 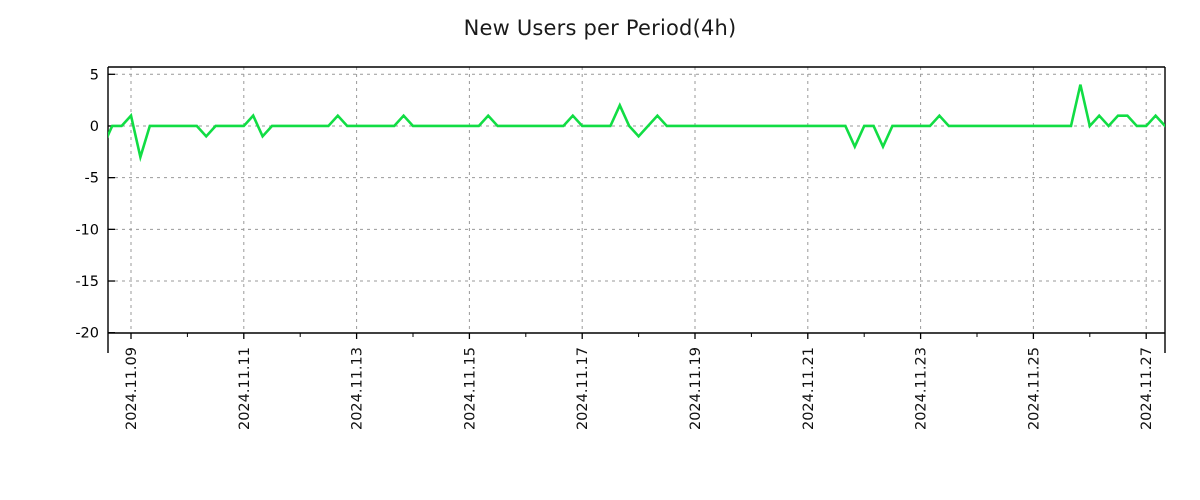 What do you see at coordinates (696, 388) in the screenshot?
I see `x-tick-label: 2024.11.19` at bounding box center [696, 388].